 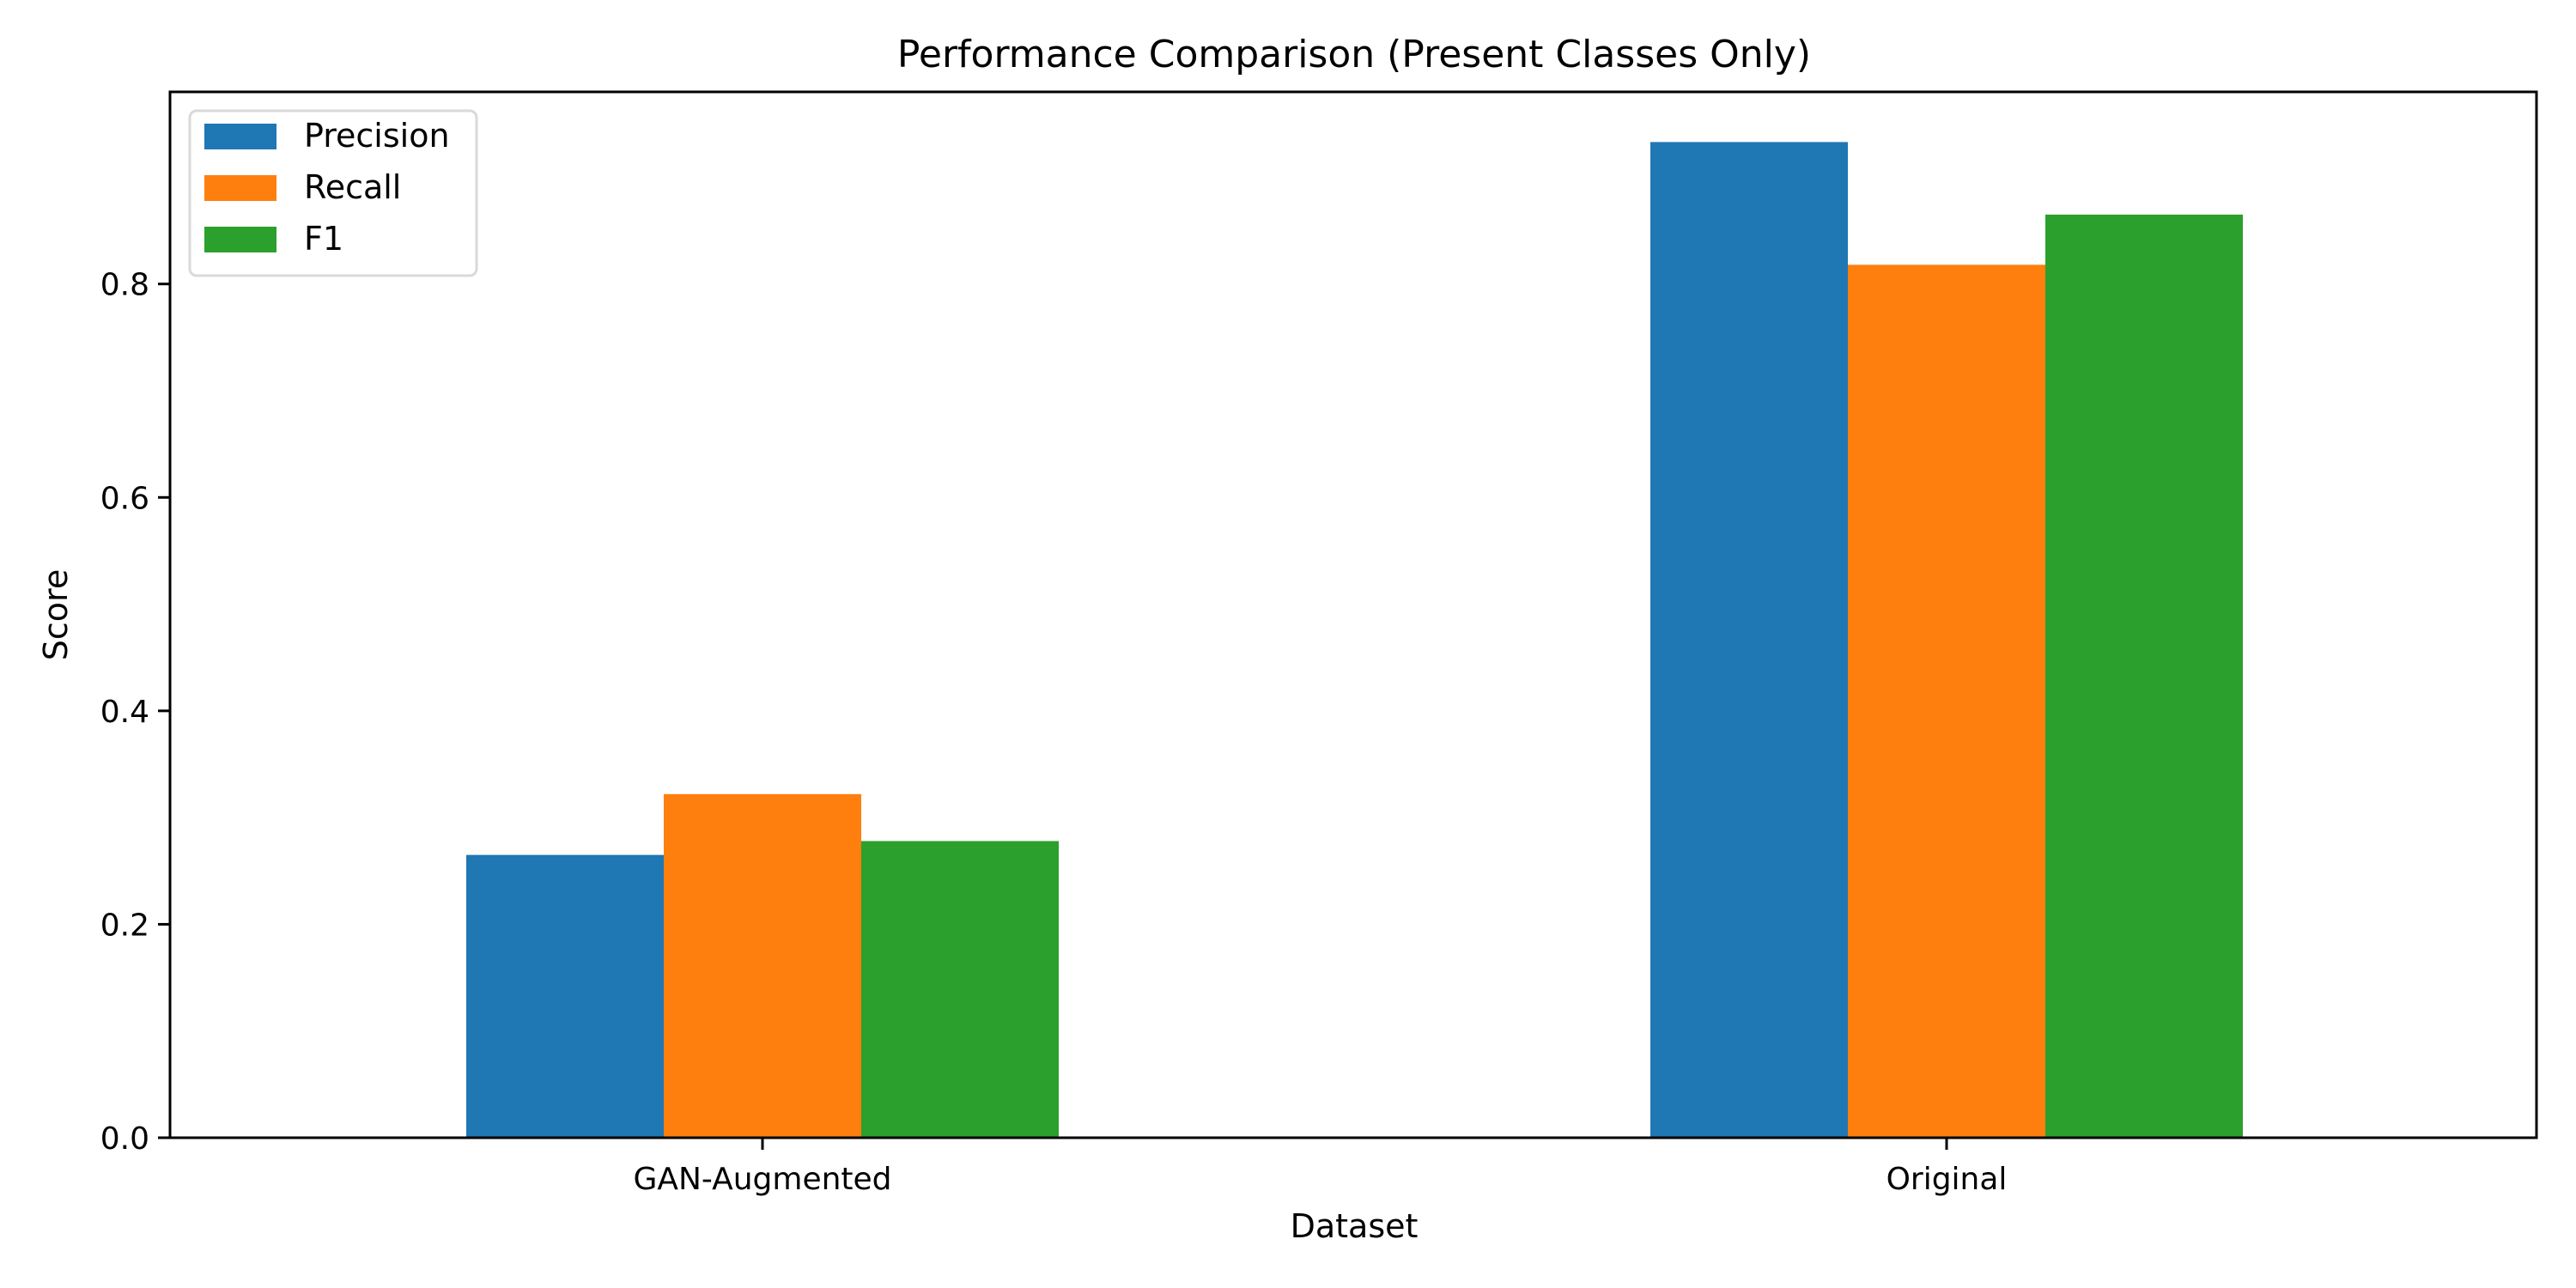 I want to click on legend-swatch-f1, so click(x=240, y=240).